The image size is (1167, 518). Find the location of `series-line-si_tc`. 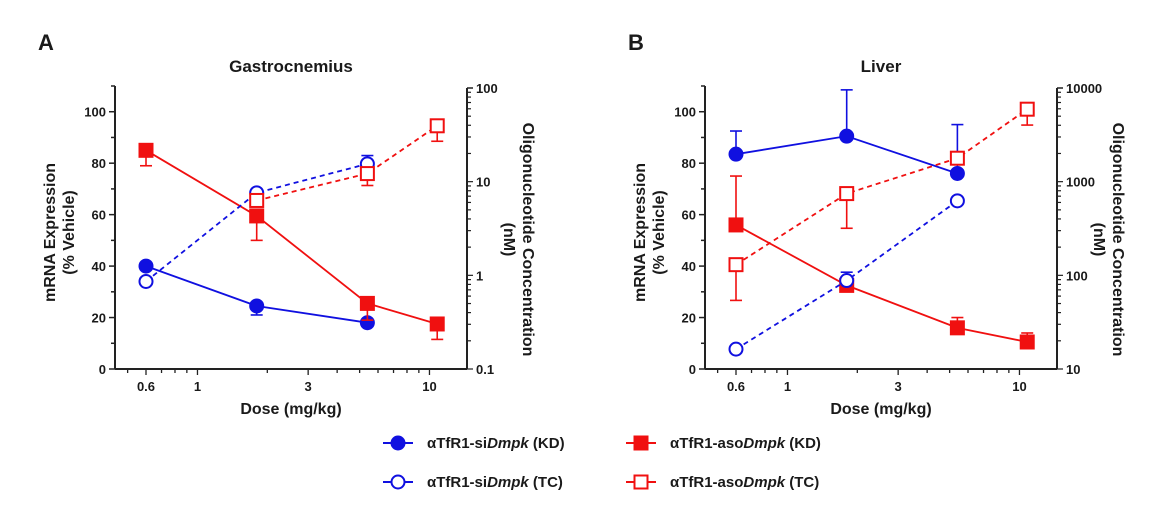

series-line-si_tc is located at coordinates (256, 222).